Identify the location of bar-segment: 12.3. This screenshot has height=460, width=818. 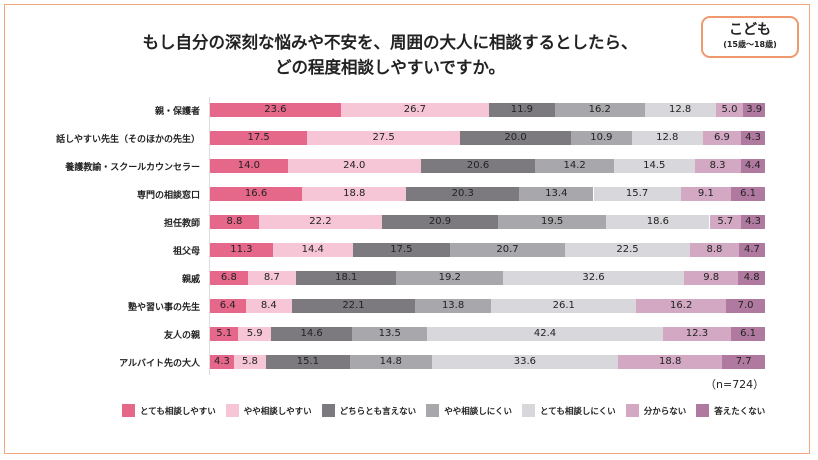
(697, 334).